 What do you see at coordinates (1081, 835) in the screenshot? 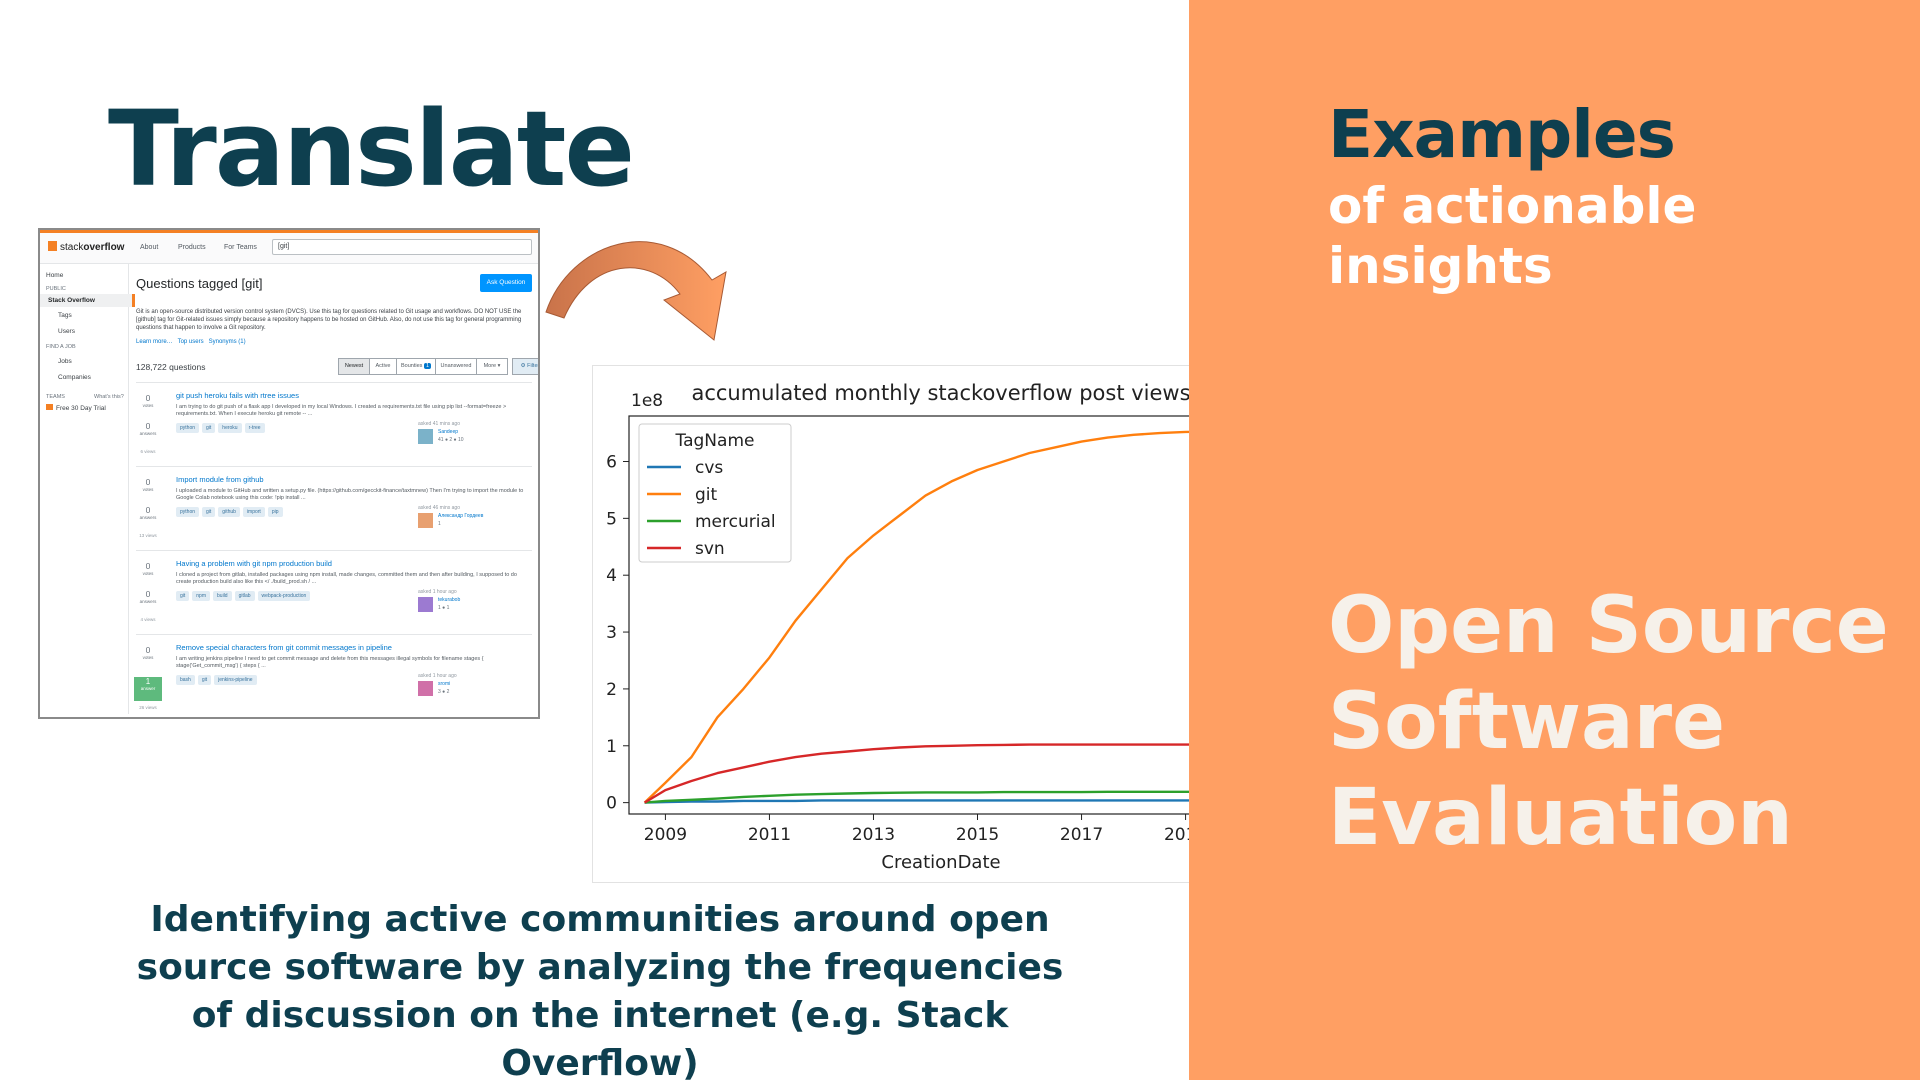
I see `x-tick-label: 2017` at bounding box center [1081, 835].